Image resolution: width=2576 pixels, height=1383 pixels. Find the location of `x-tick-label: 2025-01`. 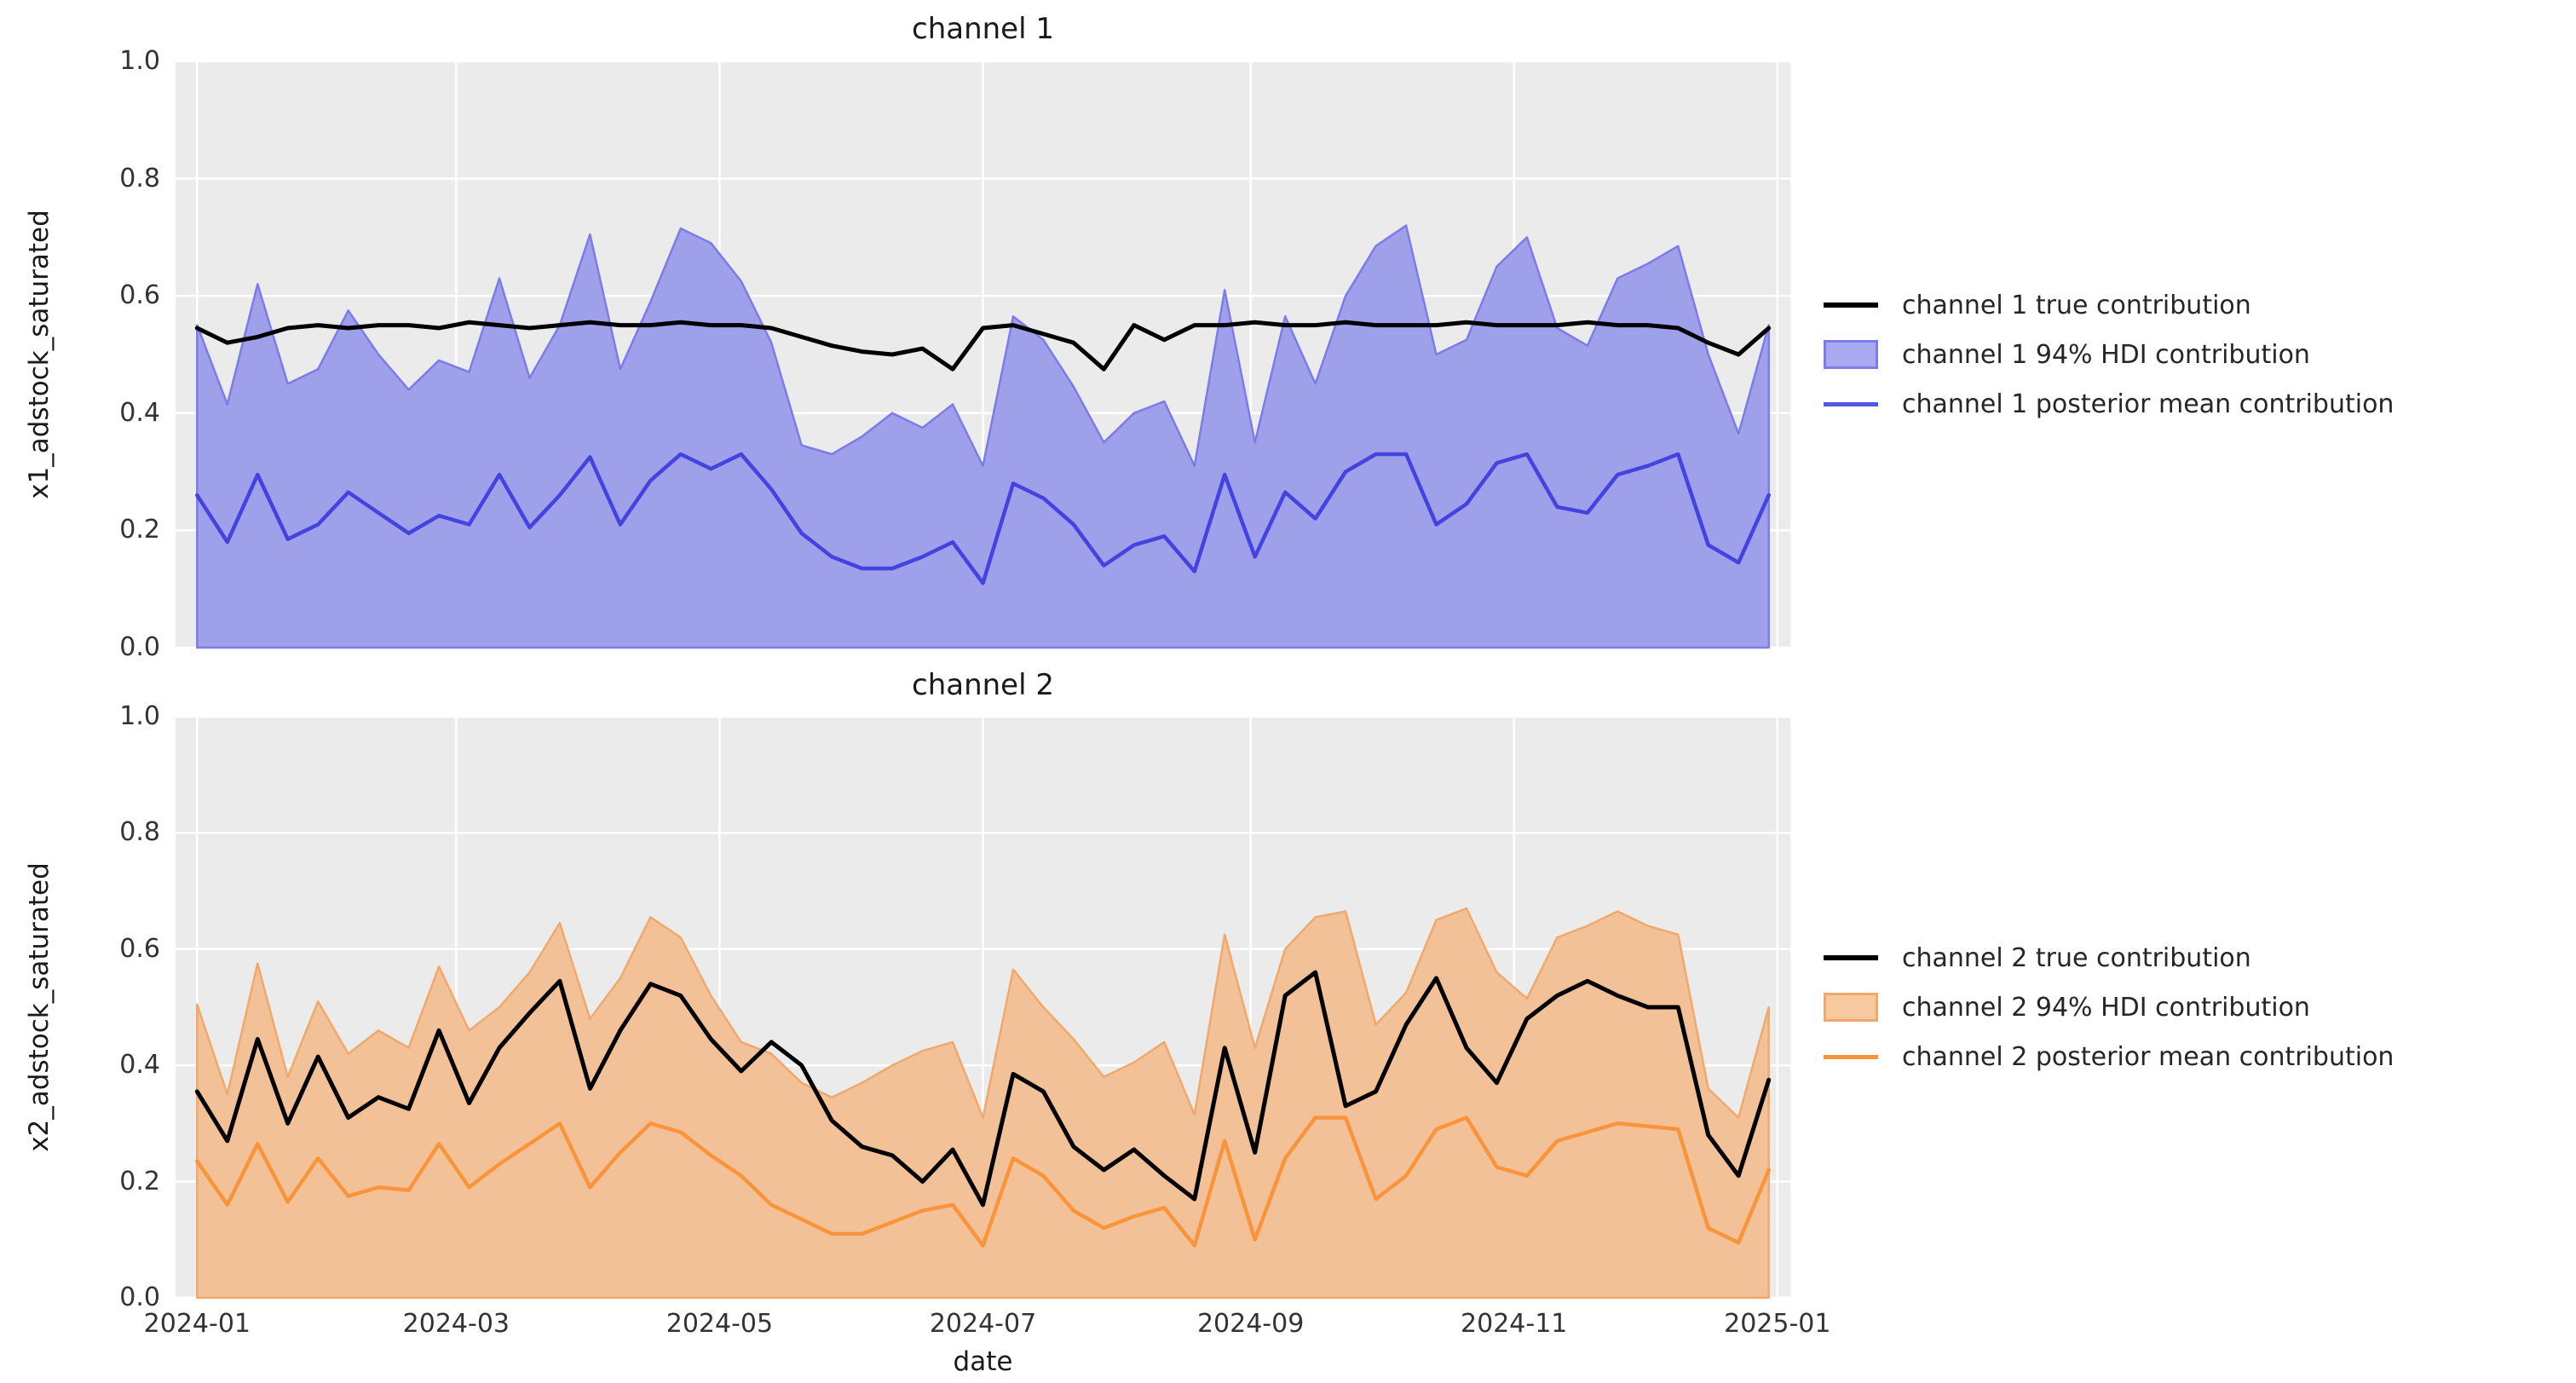

x-tick-label: 2025-01 is located at coordinates (1777, 1324).